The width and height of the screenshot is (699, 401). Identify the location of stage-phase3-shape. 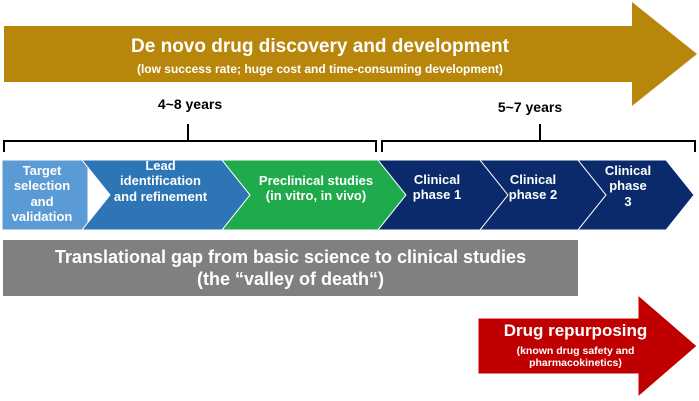
(635, 195).